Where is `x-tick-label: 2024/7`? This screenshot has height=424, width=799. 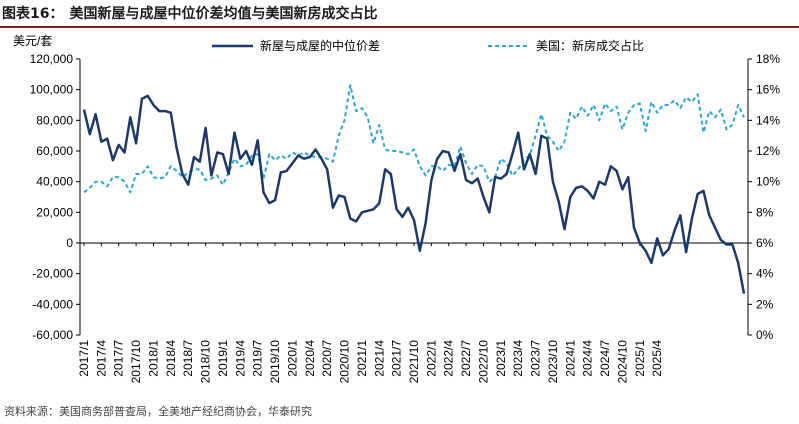 x-tick-label: 2024/7 is located at coordinates (605, 358).